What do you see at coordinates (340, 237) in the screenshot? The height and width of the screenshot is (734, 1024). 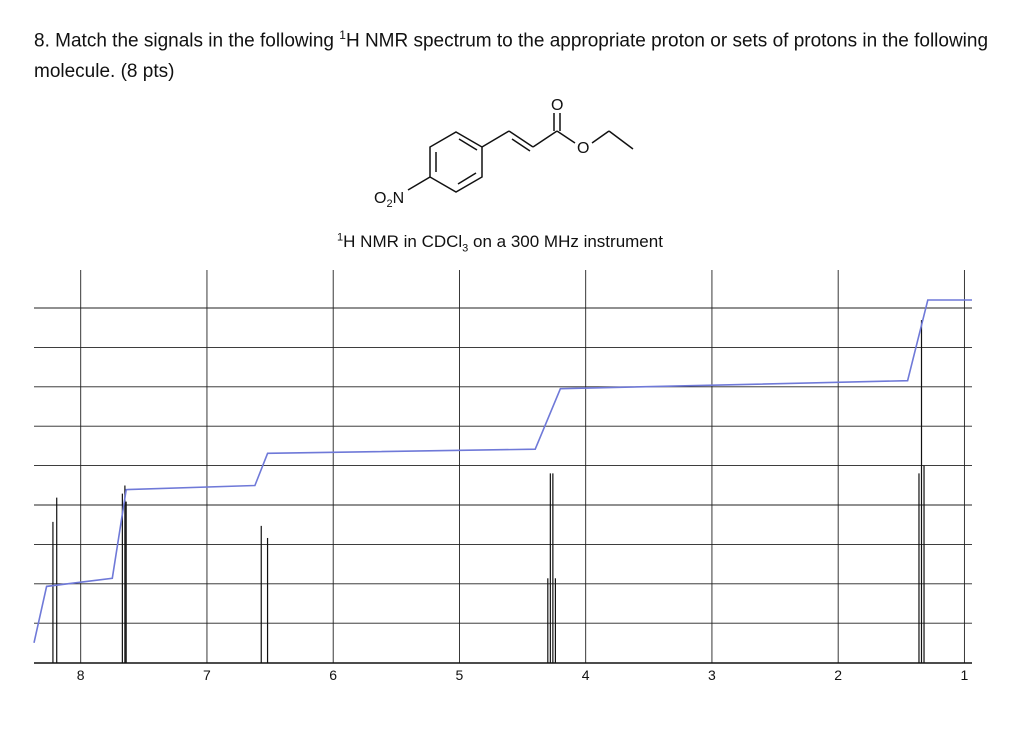 I see `subtitle-sup: 1` at bounding box center [340, 237].